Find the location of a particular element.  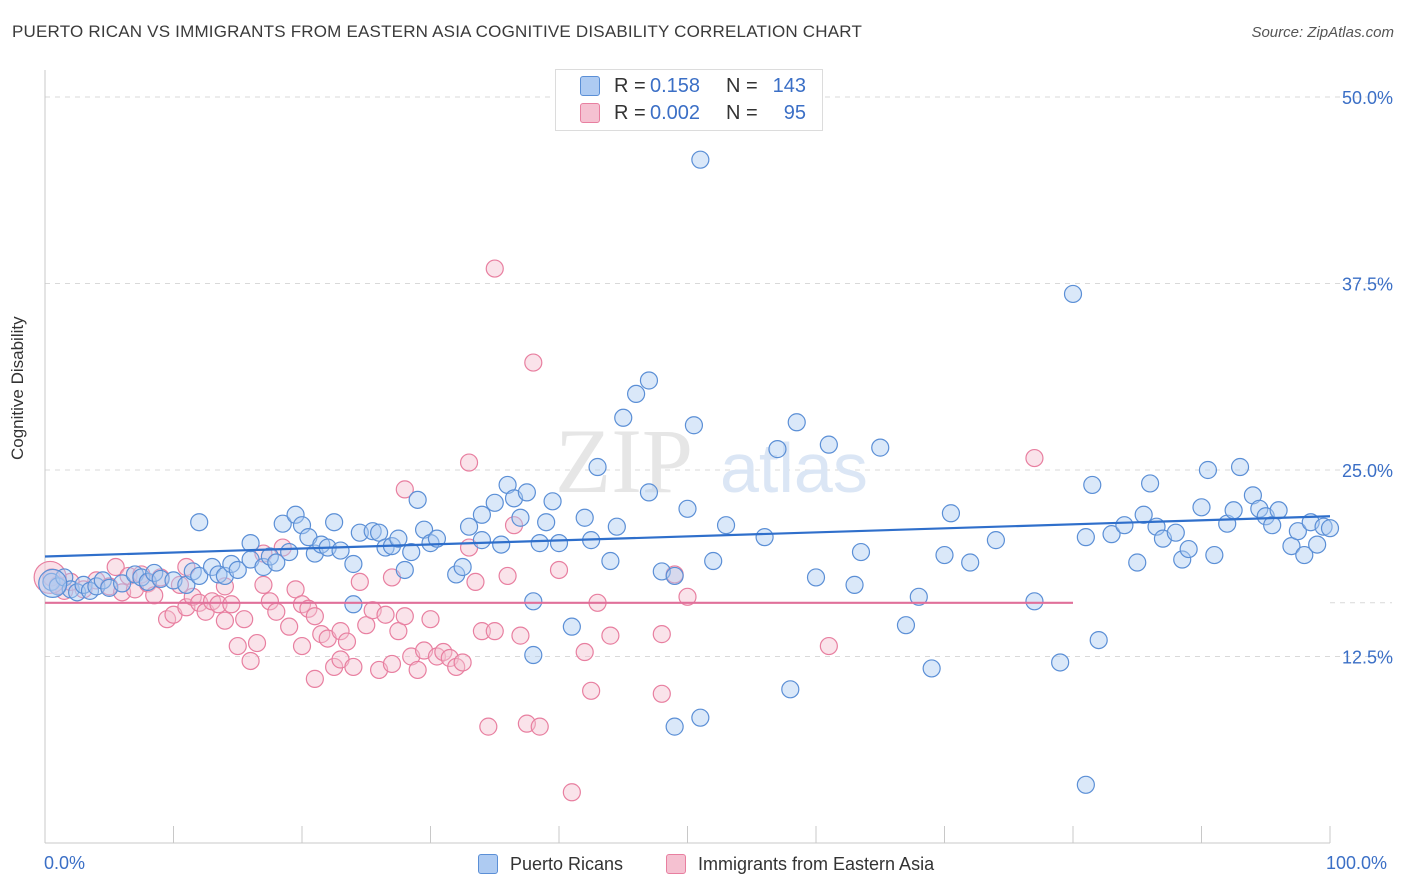

legend-n-value: 143 is located at coordinates (789, 85).